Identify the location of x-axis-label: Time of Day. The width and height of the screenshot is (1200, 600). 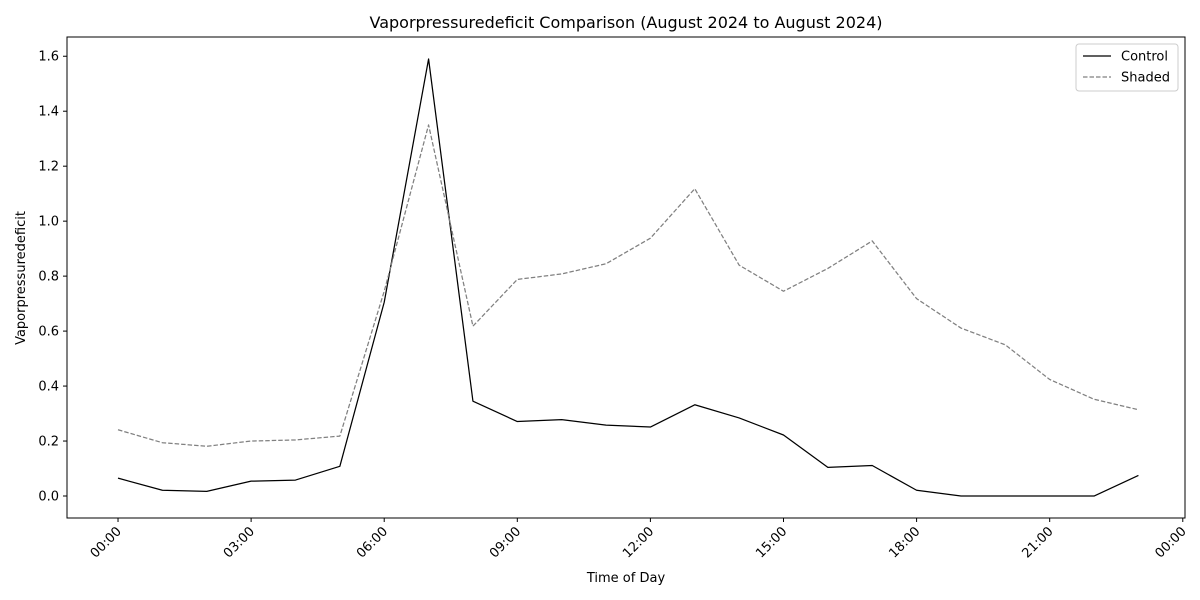
(626, 578).